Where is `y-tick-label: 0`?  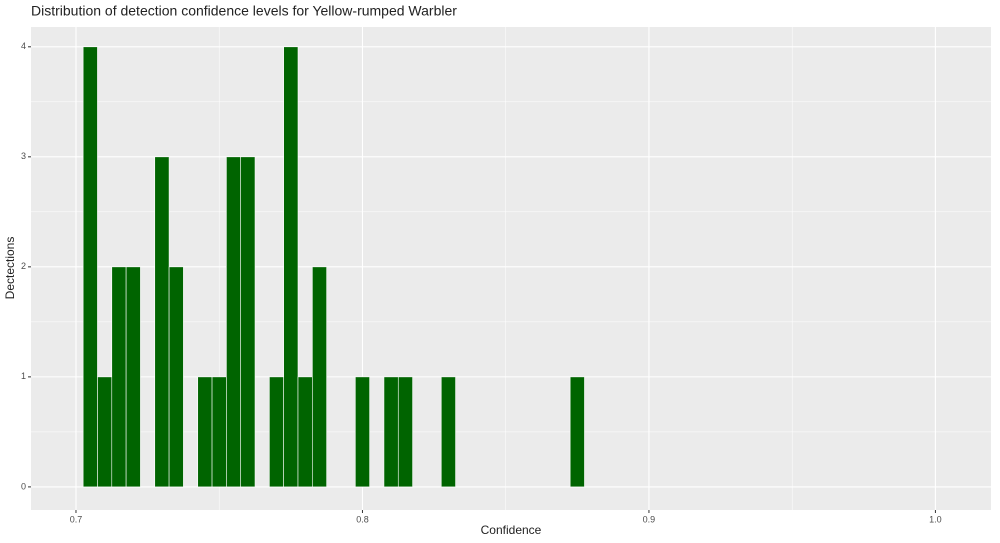 y-tick-label: 0 is located at coordinates (23, 486).